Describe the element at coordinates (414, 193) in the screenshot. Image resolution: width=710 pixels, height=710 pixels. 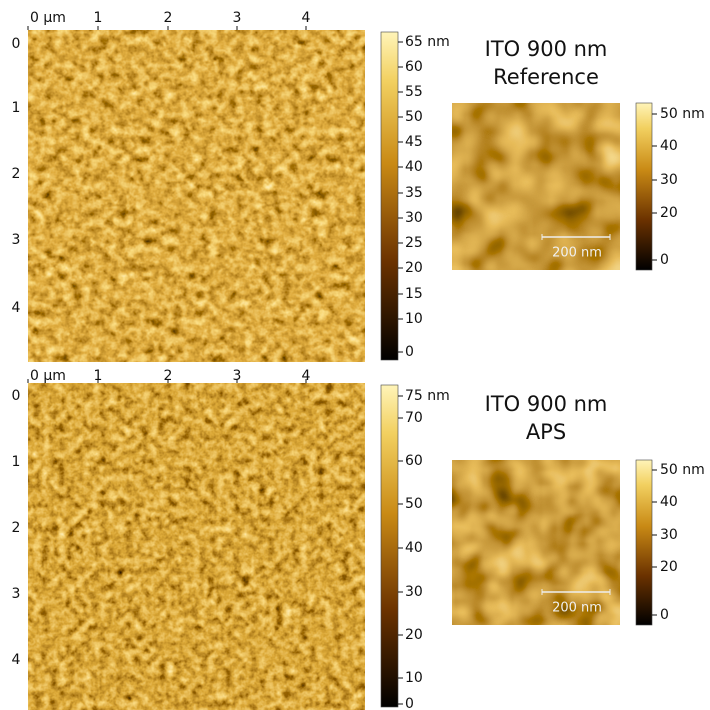
I see `colorbar-label: 35` at that location.